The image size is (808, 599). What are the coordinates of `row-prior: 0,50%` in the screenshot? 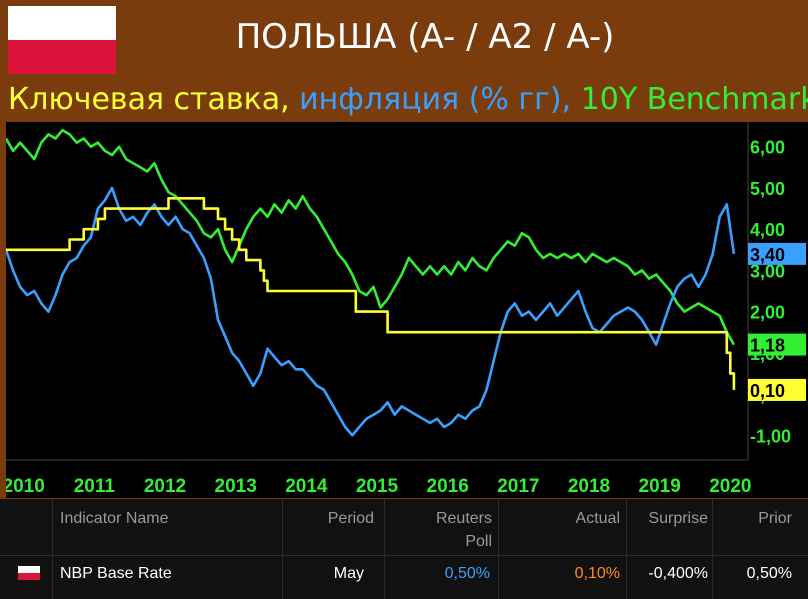 It's located at (769, 573).